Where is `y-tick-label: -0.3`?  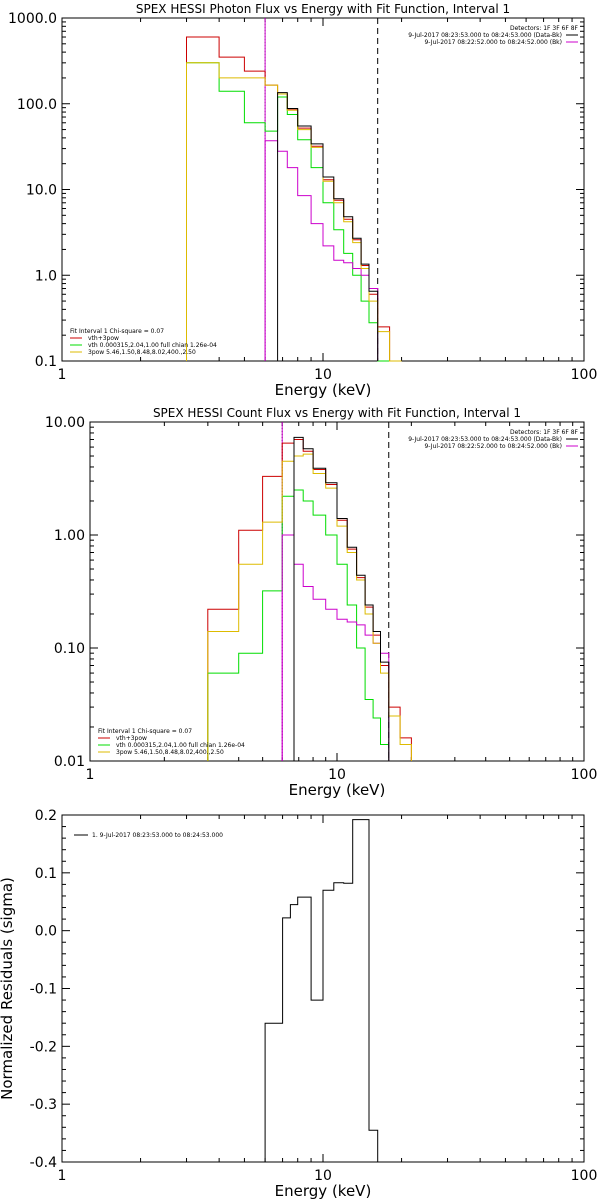
y-tick-label: -0.3 is located at coordinates (43, 1105).